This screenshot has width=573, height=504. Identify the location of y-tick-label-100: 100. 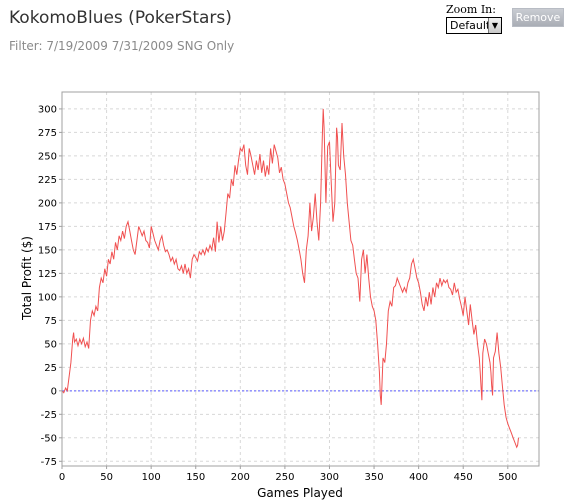
(47, 297).